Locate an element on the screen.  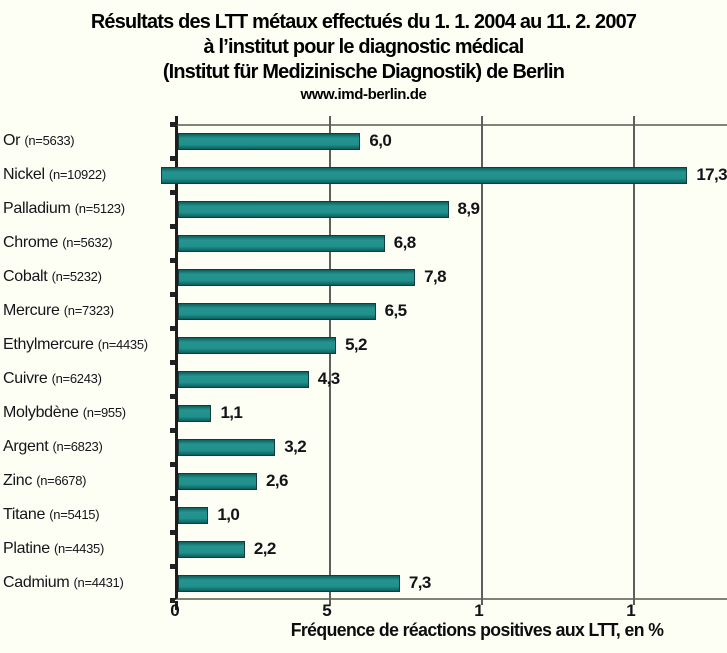
sample-size: (n=4431) is located at coordinates (98, 582).